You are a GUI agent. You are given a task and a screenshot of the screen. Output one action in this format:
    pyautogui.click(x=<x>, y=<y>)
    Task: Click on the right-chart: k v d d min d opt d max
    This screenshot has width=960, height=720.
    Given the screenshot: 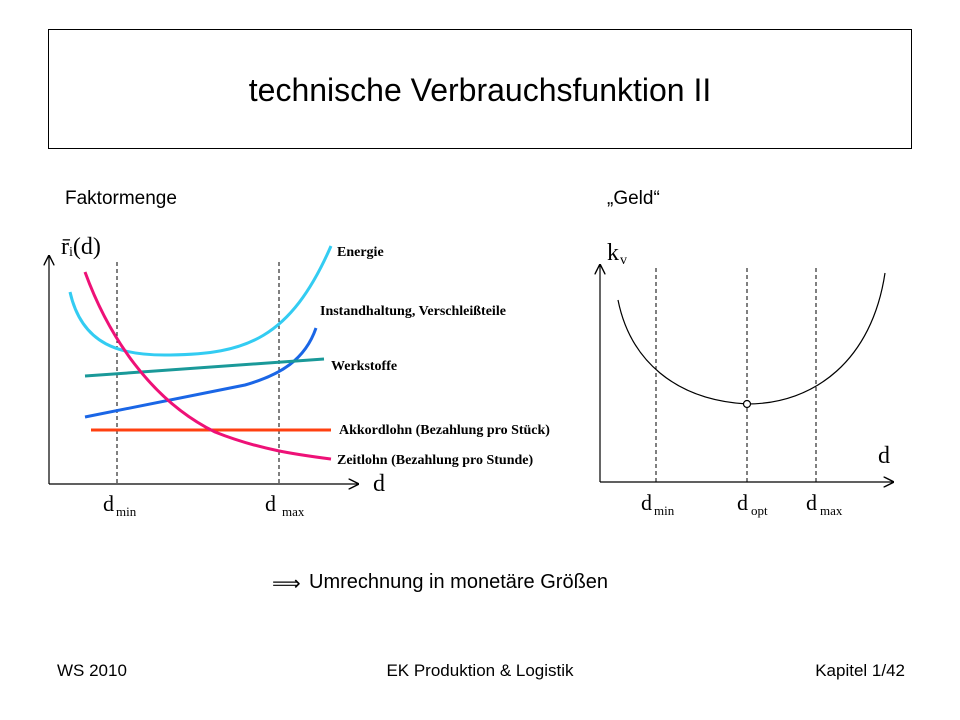 What is the action you would take?
    pyautogui.click(x=746, y=379)
    